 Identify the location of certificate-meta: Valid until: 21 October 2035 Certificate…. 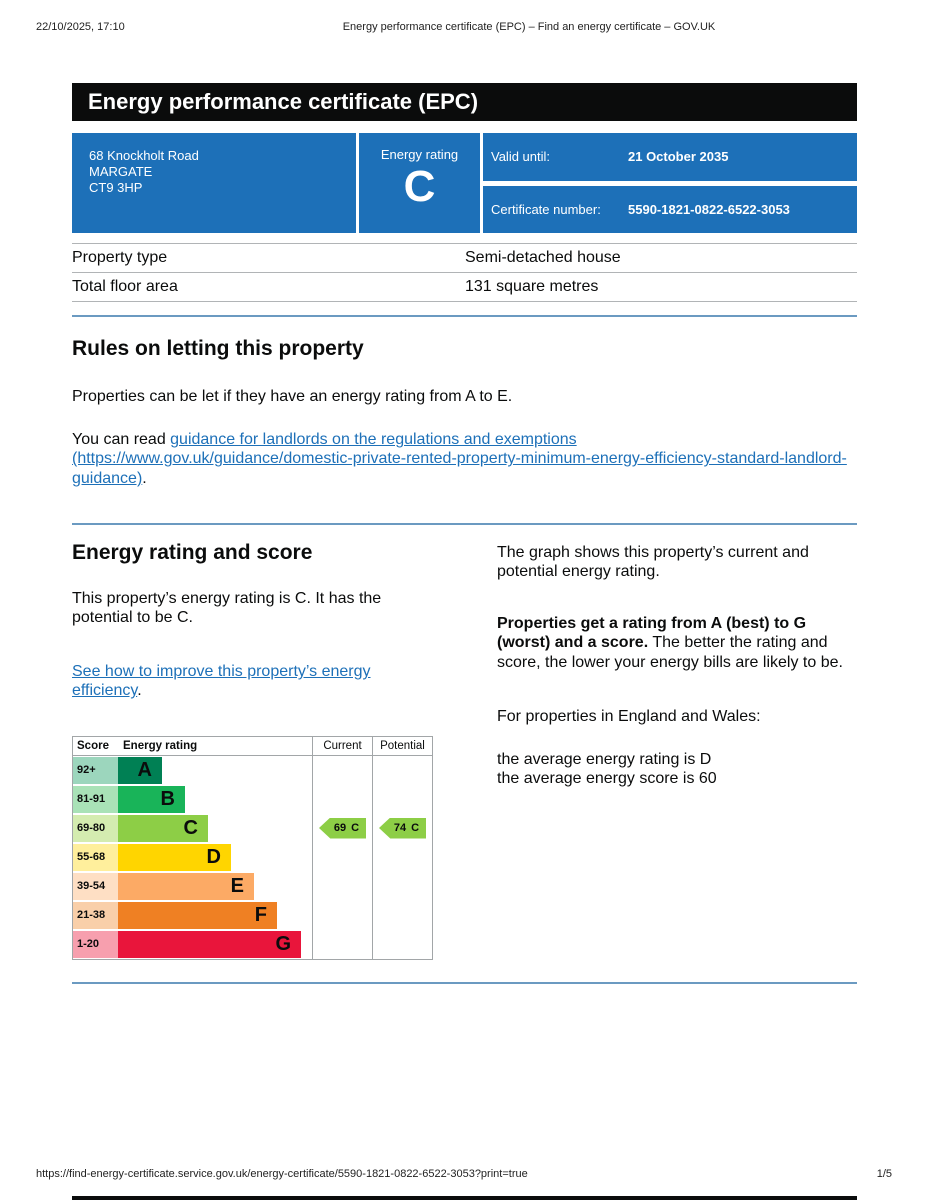
(670, 183).